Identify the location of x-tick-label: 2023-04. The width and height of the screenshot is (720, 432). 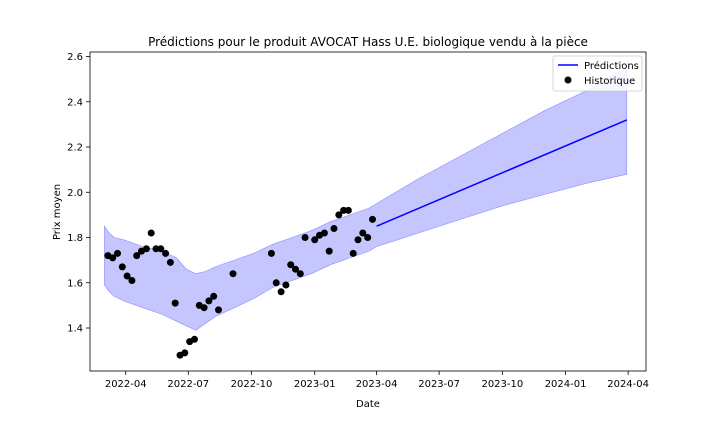
(377, 384).